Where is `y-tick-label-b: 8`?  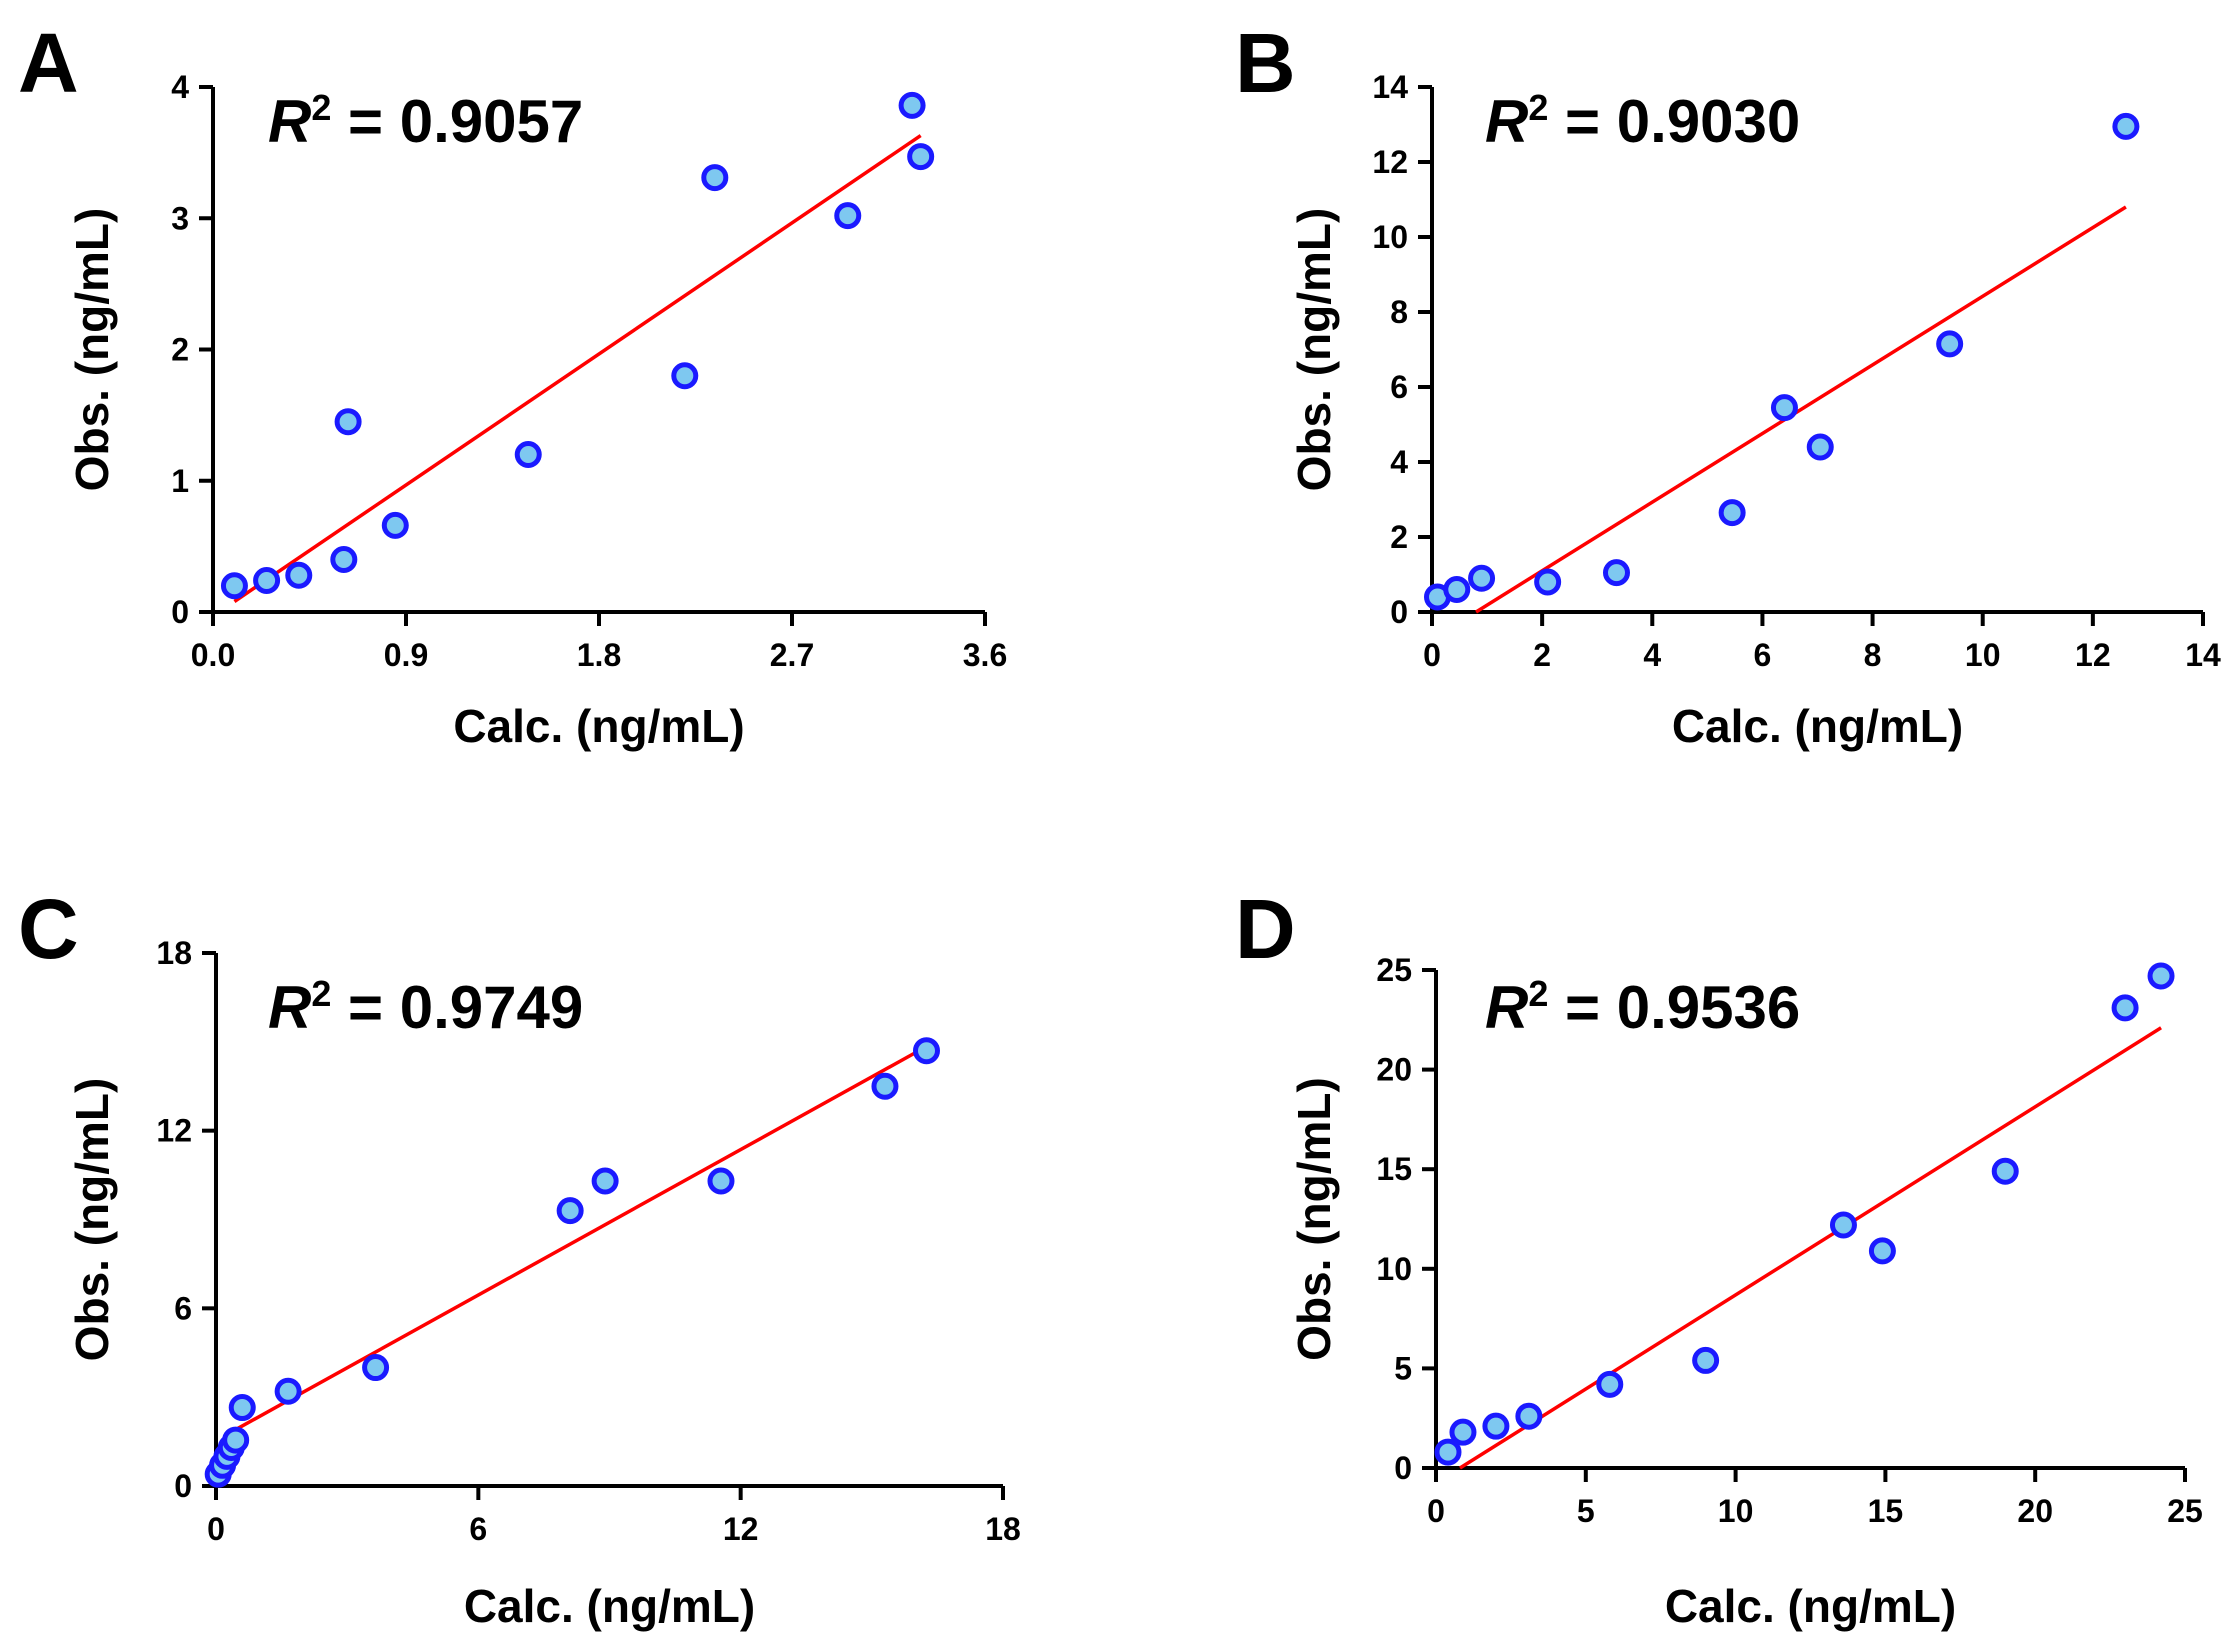
y-tick-label-b: 8 is located at coordinates (1399, 312).